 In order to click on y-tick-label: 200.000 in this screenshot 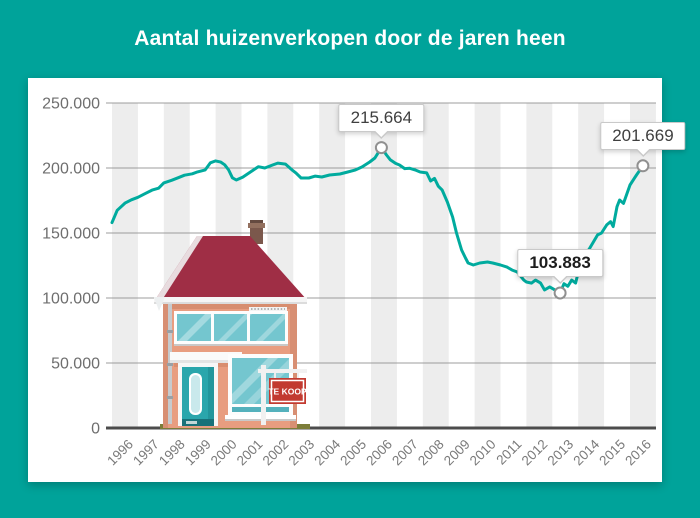, I will do `click(71, 169)`.